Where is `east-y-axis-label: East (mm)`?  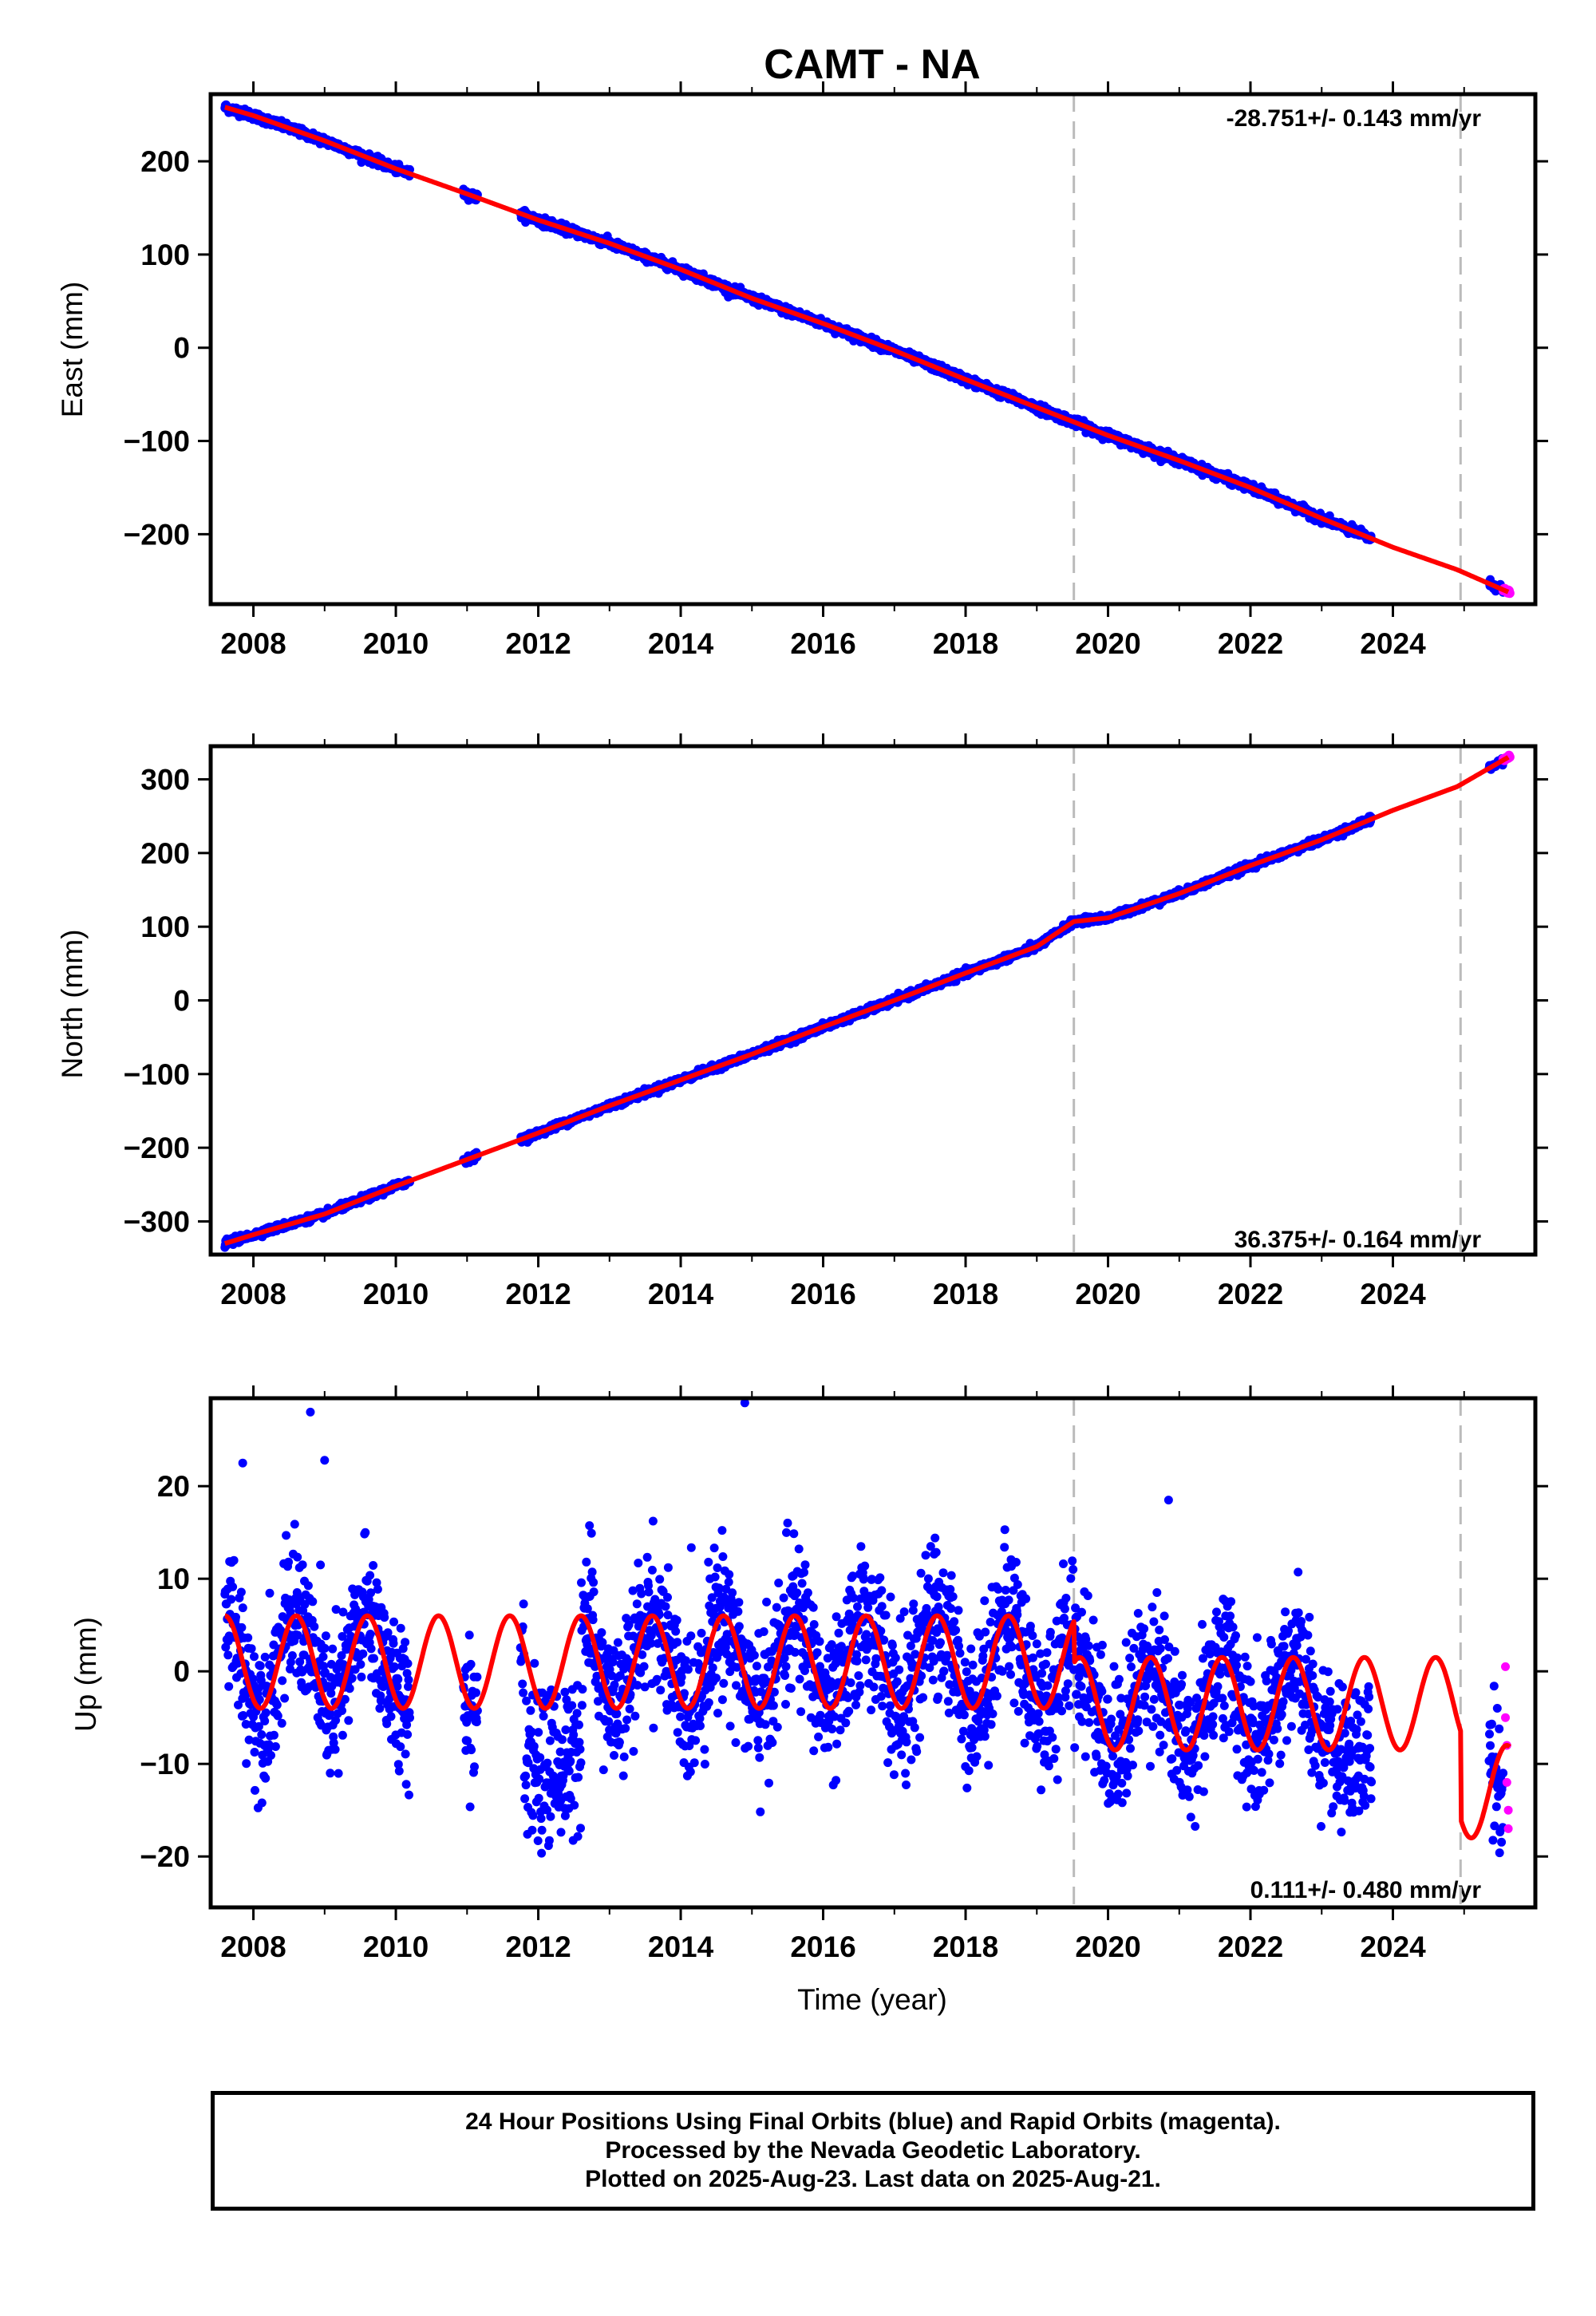
east-y-axis-label: East (mm) is located at coordinates (72, 350).